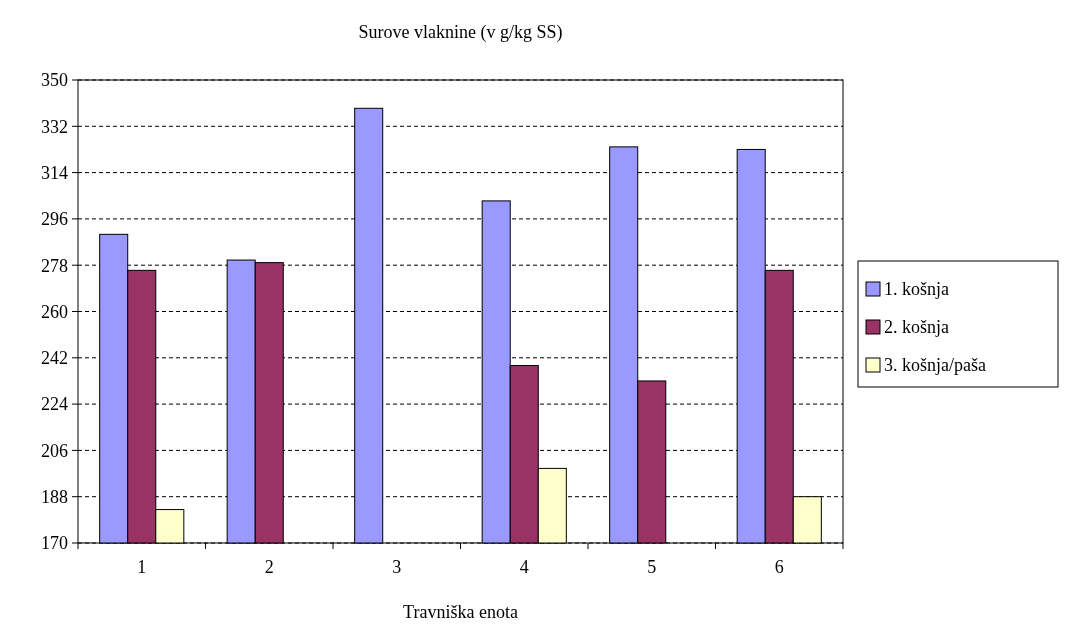 This screenshot has height=642, width=1070. I want to click on x-tick-label: 5, so click(652, 567).